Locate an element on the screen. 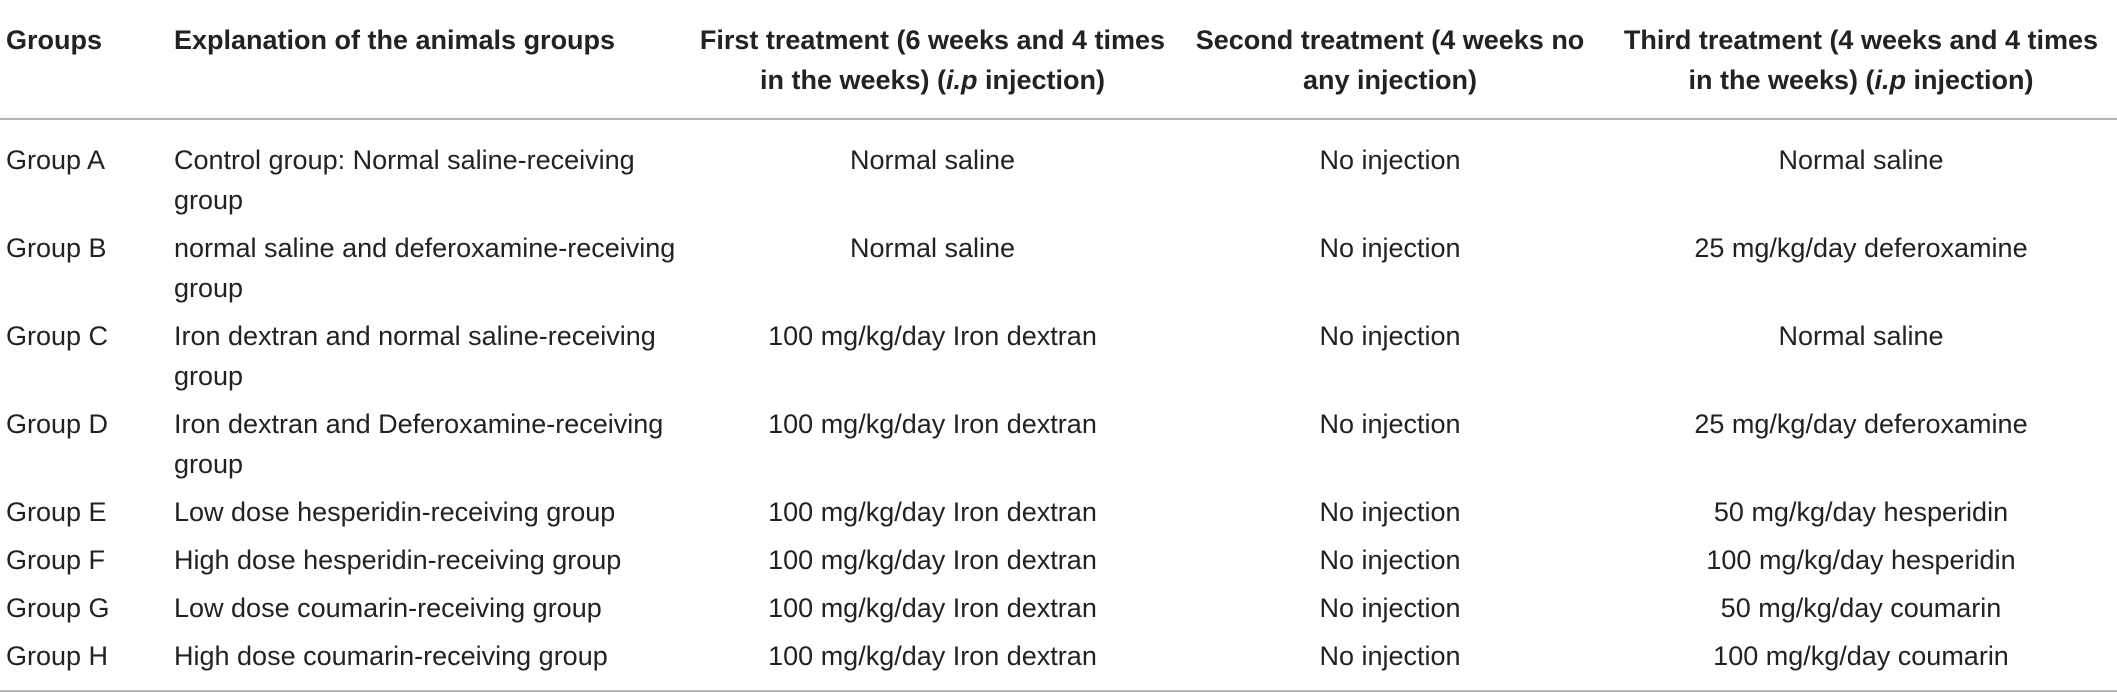 This screenshot has width=2117, height=692. cell-third-treatment: 50 mg/kg/day hesperidin is located at coordinates (1861, 512).